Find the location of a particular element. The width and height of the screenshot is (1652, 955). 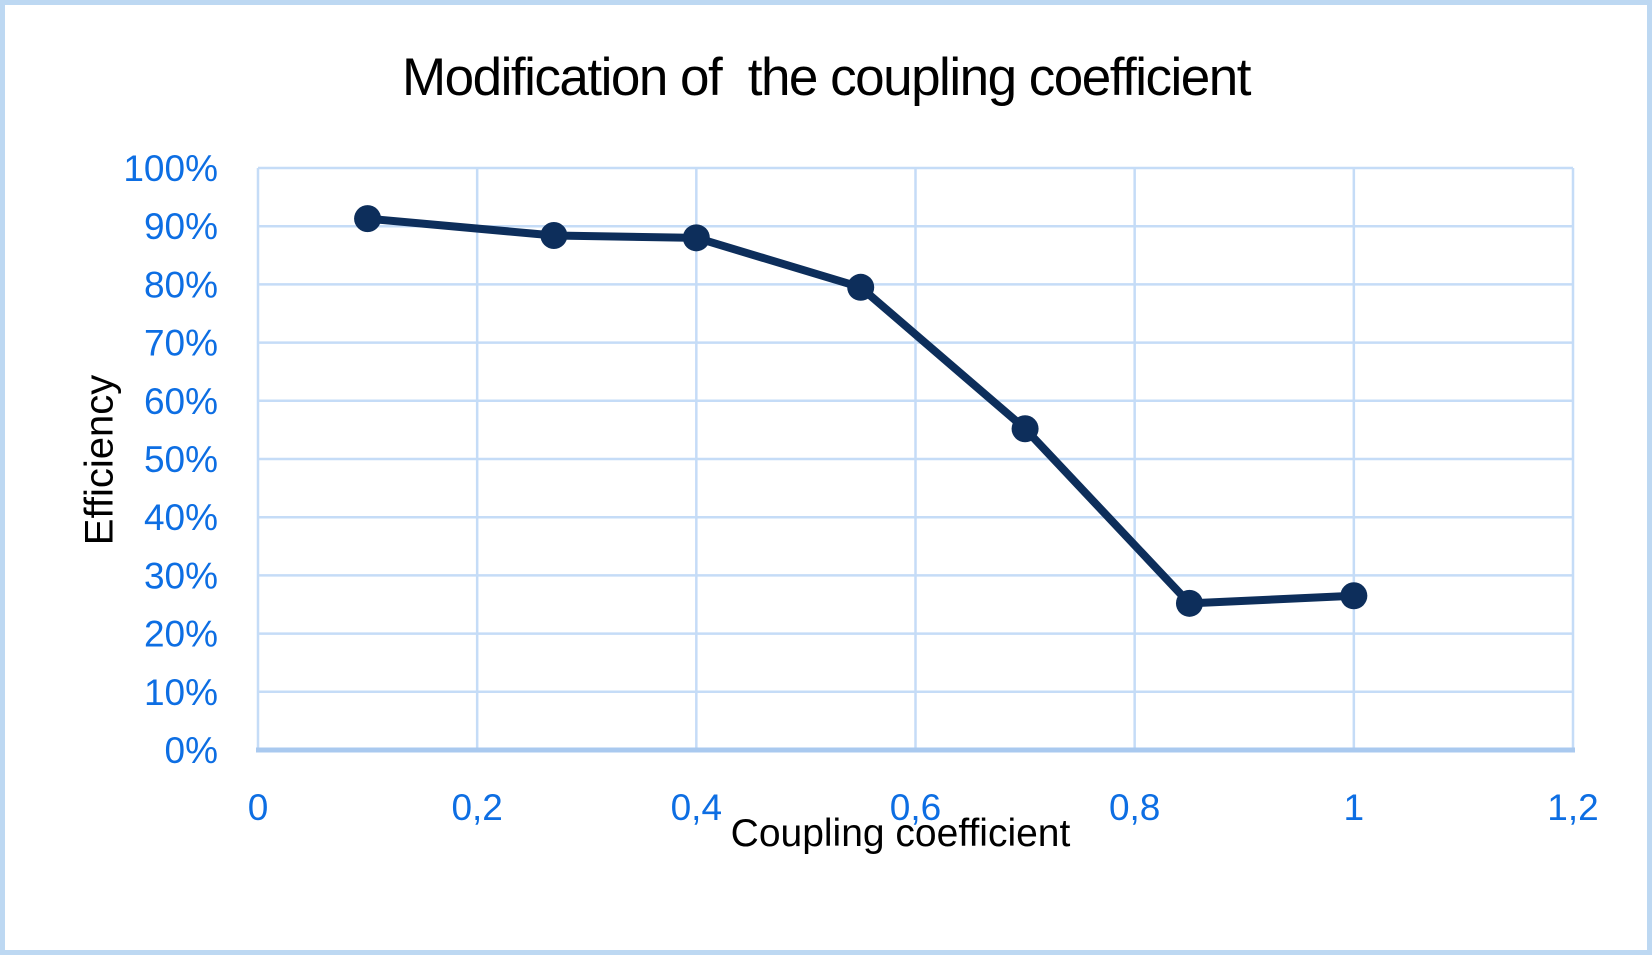

y-tick-label: 50% is located at coordinates (181, 459).